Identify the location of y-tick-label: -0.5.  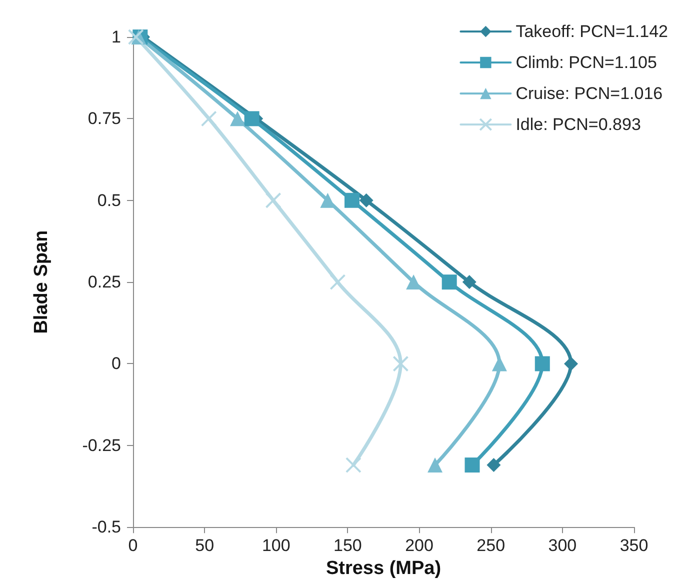
(106, 527).